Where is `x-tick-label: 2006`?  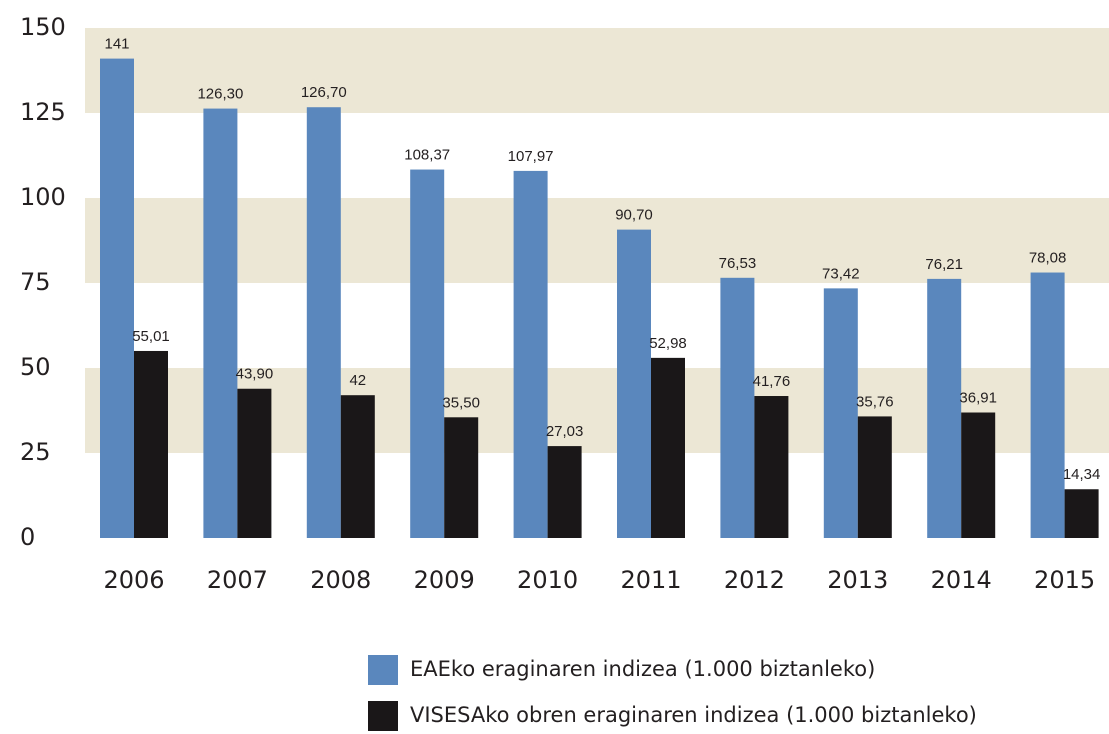
x-tick-label: 2006 is located at coordinates (133, 580).